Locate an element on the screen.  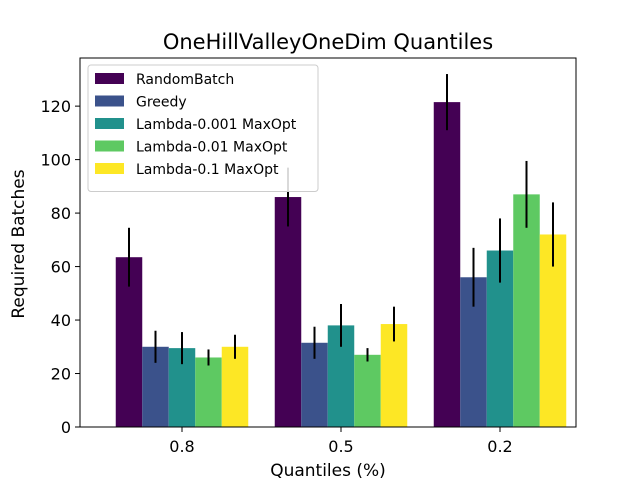
legend-label: RandomBatch is located at coordinates (185, 80).